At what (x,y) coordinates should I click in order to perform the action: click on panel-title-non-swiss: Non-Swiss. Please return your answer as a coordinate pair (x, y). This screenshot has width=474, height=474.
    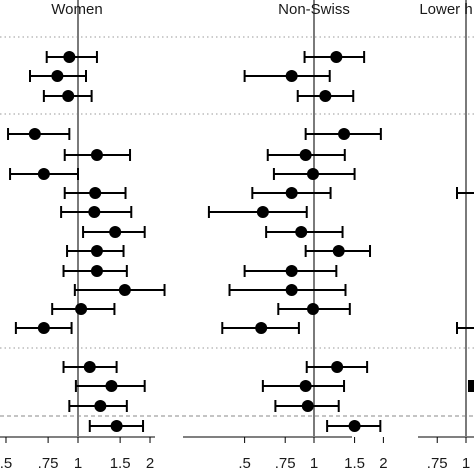
    Looking at the image, I should click on (314, 9).